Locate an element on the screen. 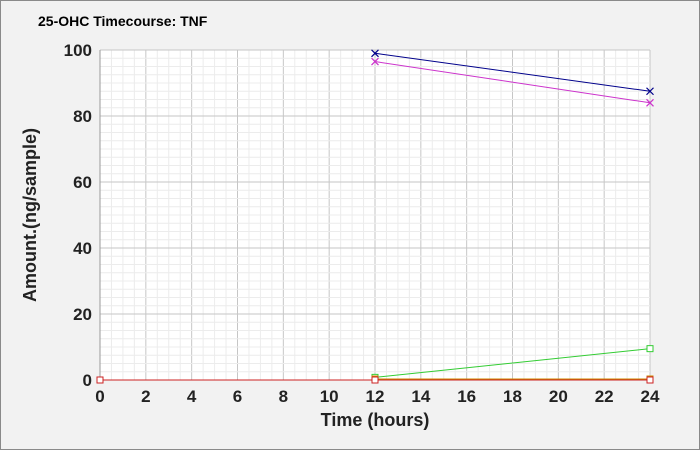 The image size is (700, 450). x-tick-label: 2 is located at coordinates (145, 396).